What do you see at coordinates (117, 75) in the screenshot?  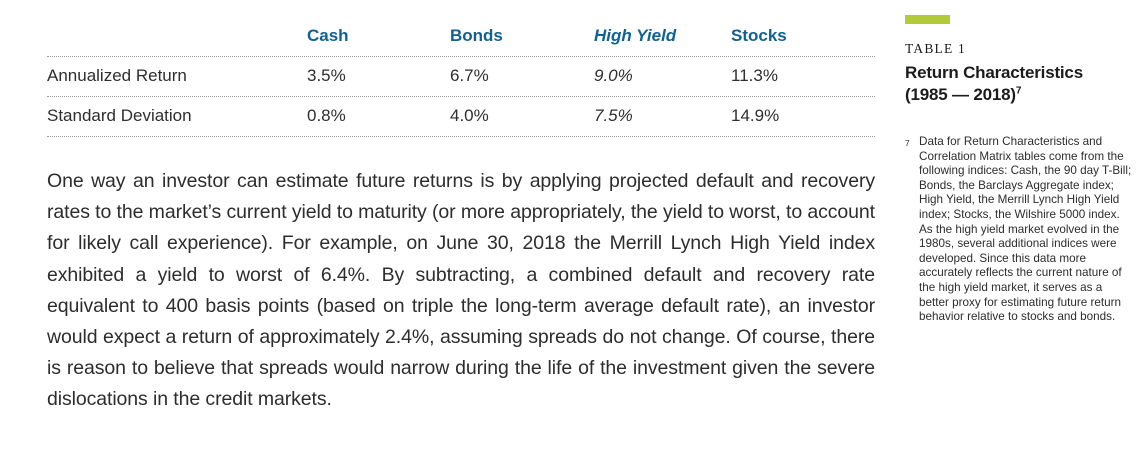 I see `row-label: Annualized Return` at bounding box center [117, 75].